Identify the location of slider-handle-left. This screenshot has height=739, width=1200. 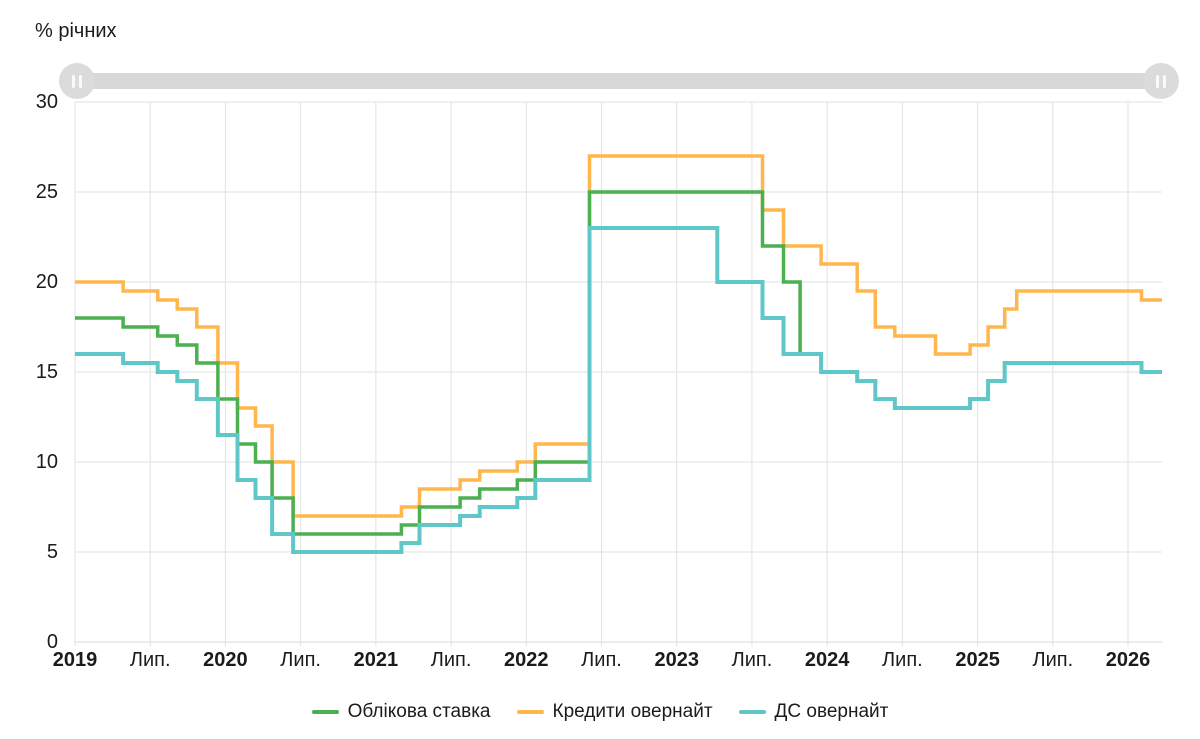
(77, 81).